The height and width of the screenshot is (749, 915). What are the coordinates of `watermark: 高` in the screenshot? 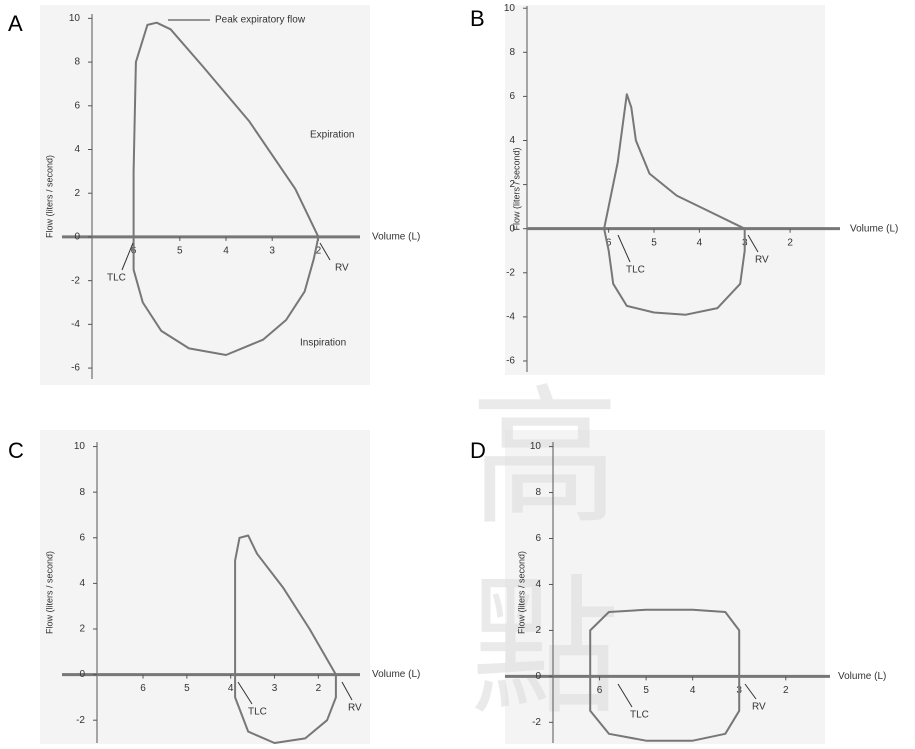 It's located at (545, 458).